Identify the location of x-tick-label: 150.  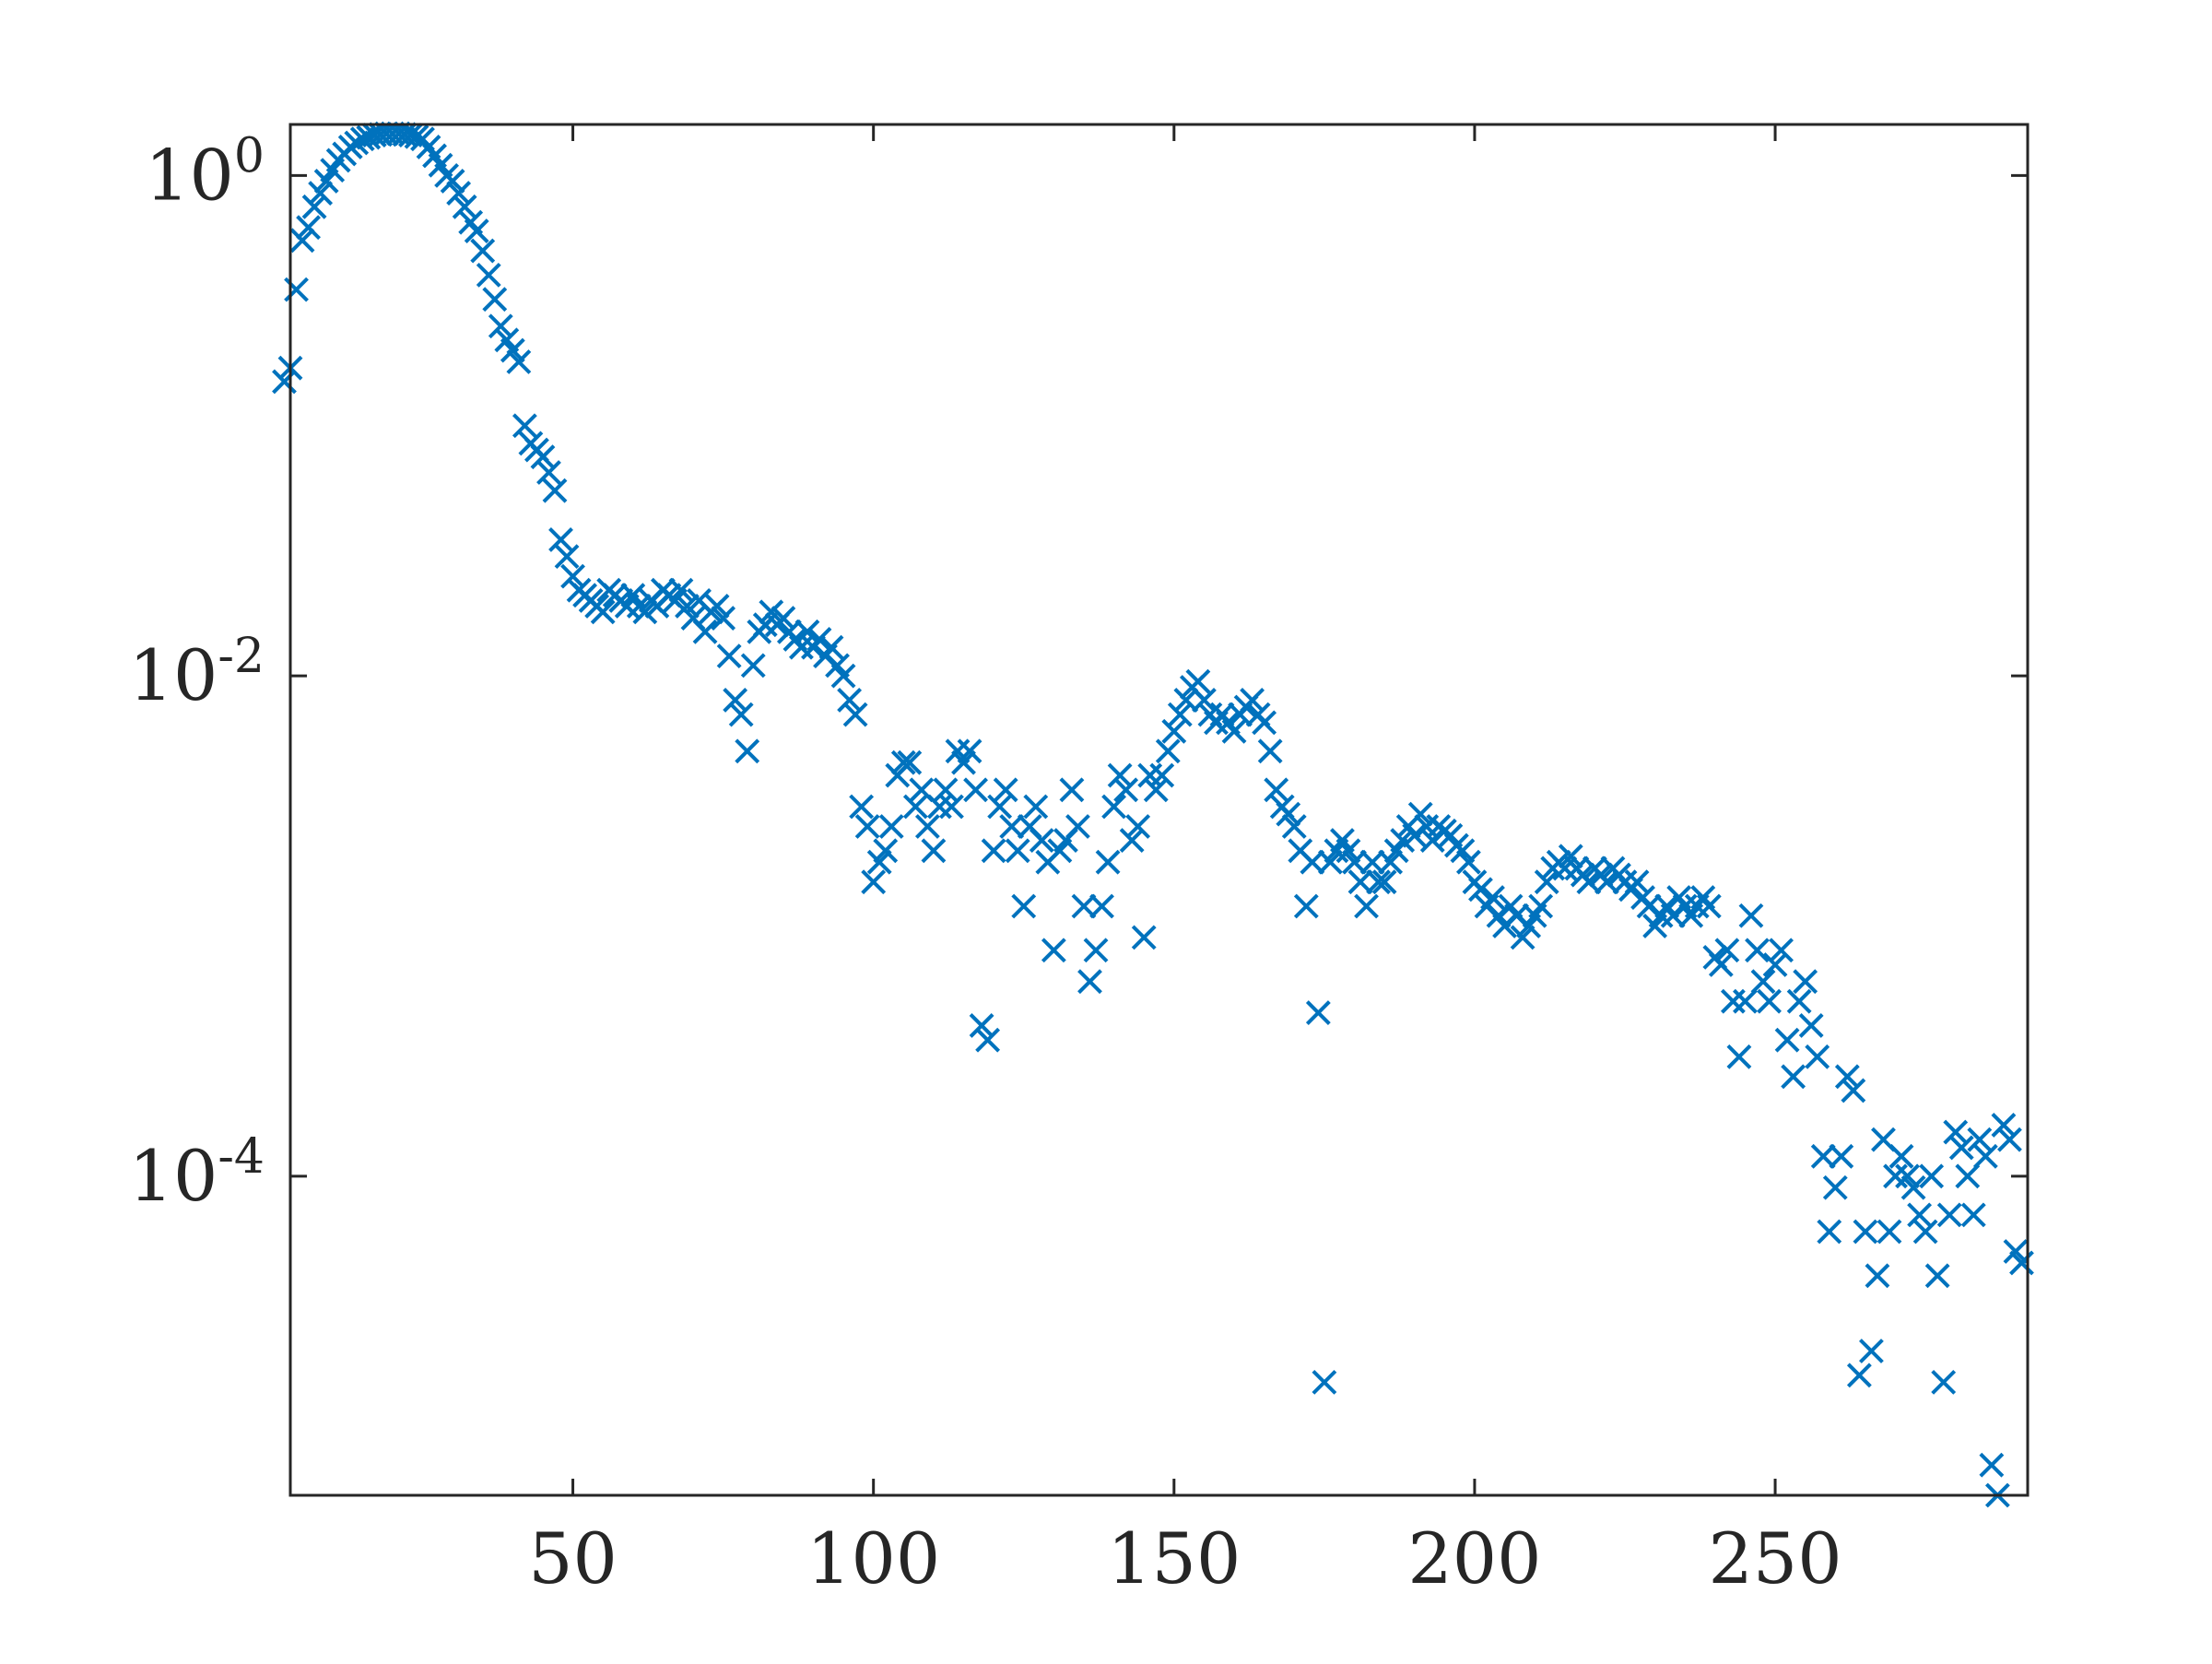
(1174, 1558).